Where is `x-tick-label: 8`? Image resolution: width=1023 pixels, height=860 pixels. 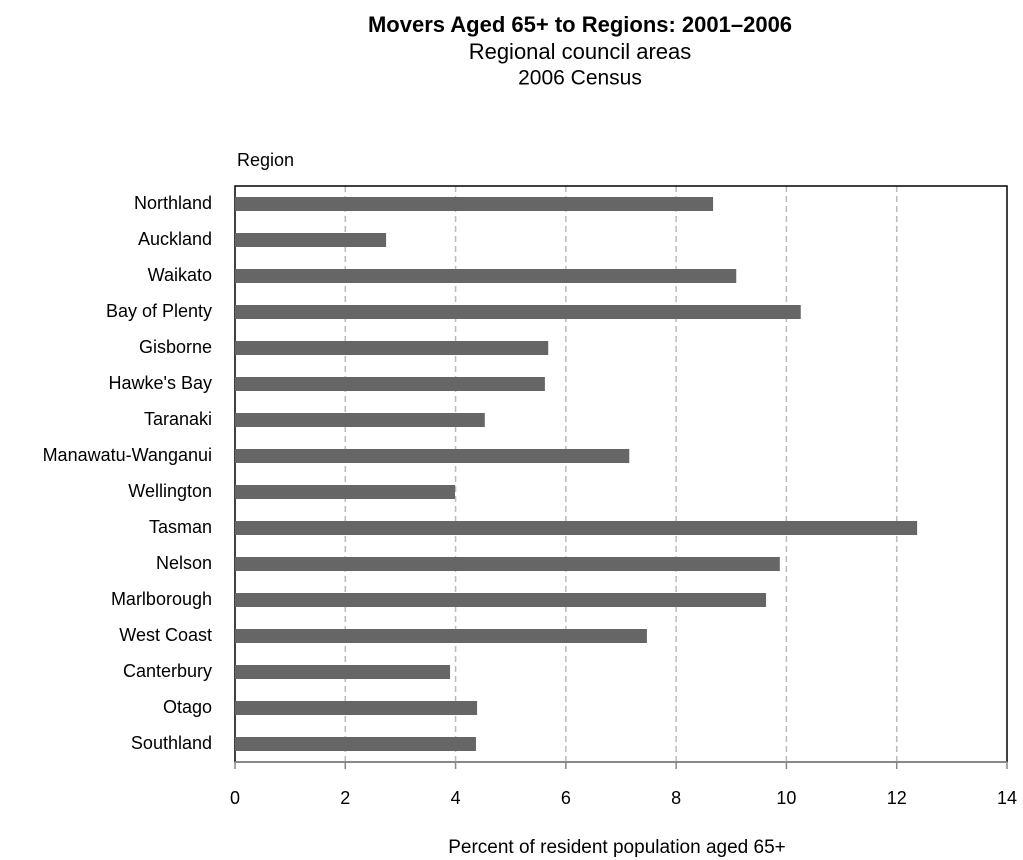
x-tick-label: 8 is located at coordinates (676, 798).